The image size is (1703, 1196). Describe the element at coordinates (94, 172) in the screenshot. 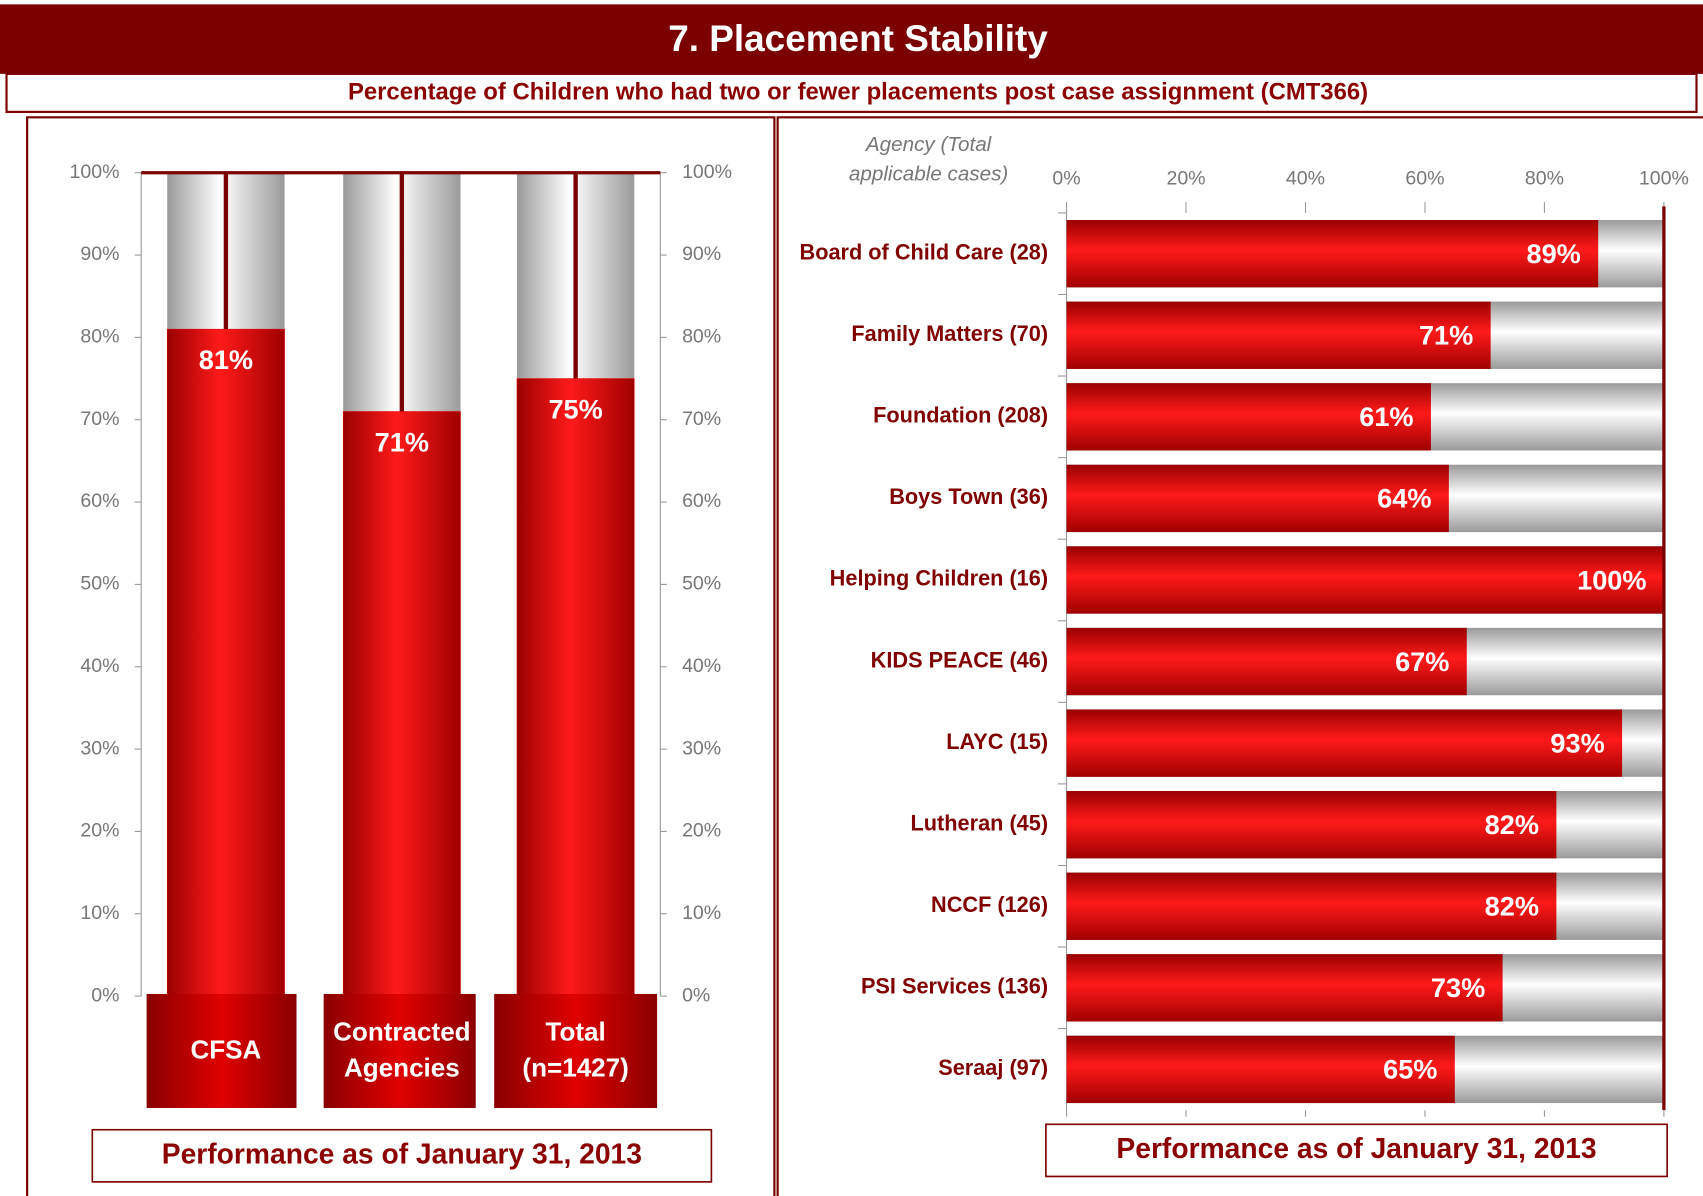

I see `y-tick-label: 100%` at that location.